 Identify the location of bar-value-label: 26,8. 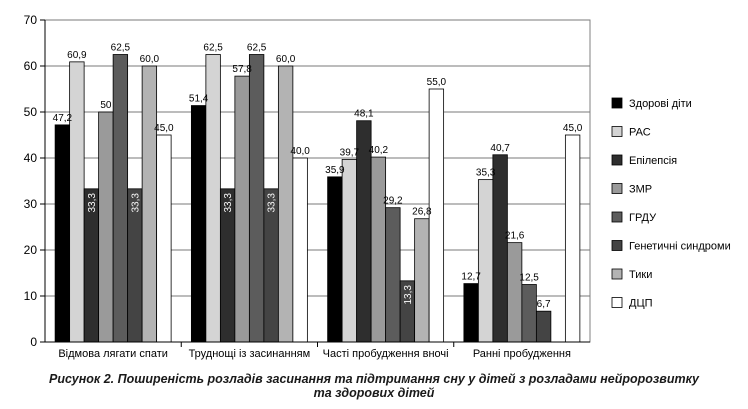
(422, 212).